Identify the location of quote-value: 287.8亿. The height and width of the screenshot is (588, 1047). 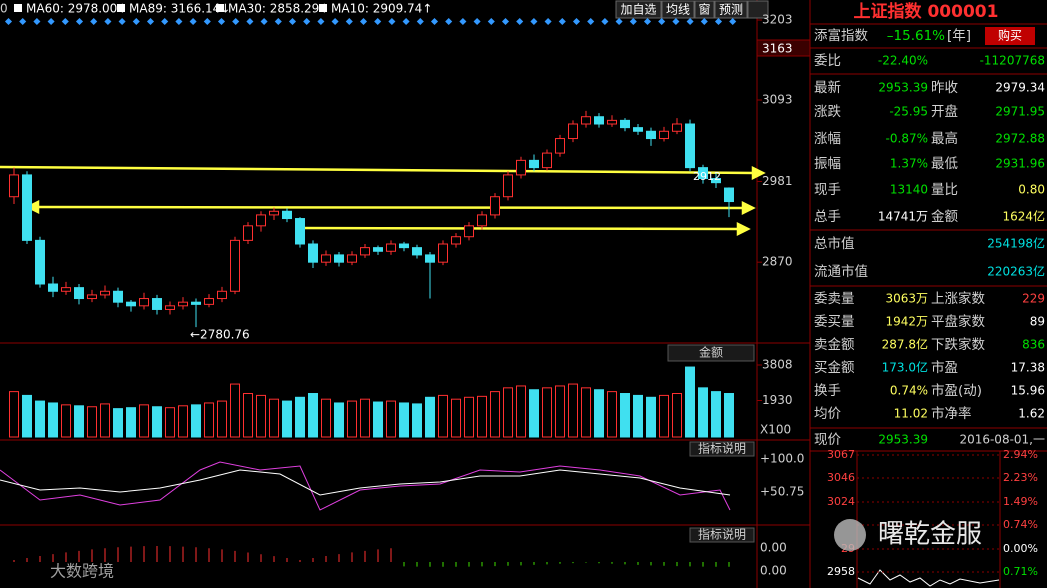
(905, 344).